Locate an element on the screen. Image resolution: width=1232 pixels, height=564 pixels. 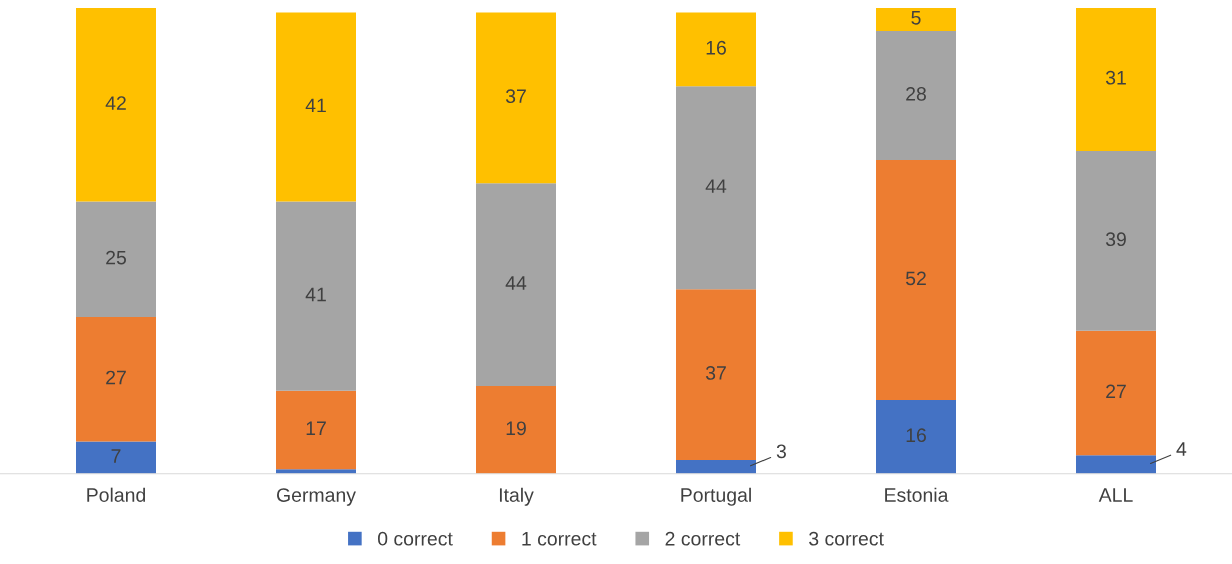
data-label: 39 is located at coordinates (1115, 239).